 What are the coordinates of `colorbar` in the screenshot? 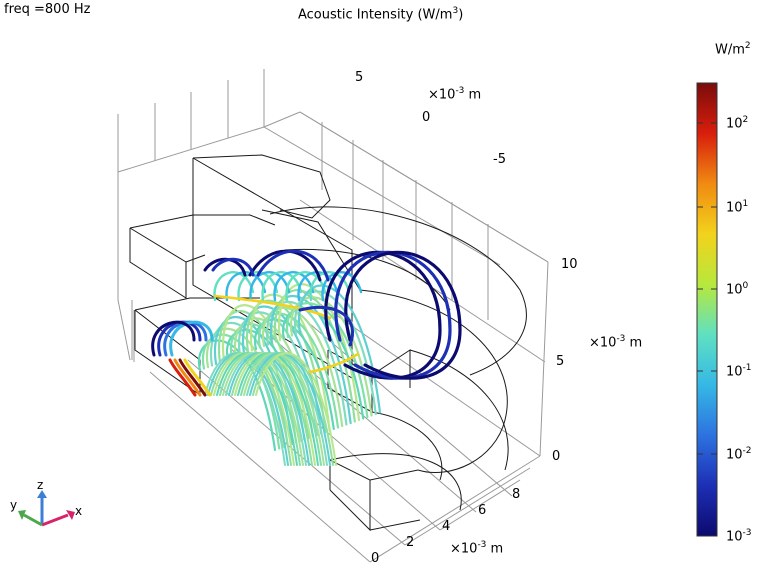 It's located at (707, 309).